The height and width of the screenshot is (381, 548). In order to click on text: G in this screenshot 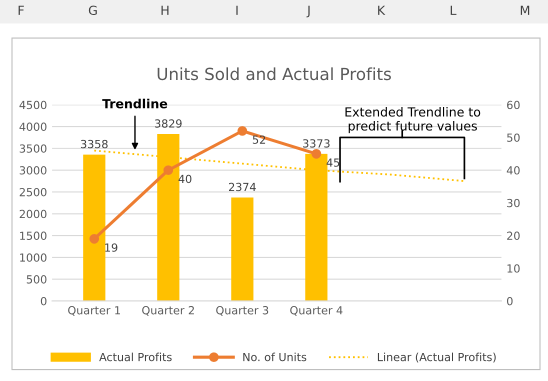, I will do `click(92, 11)`.